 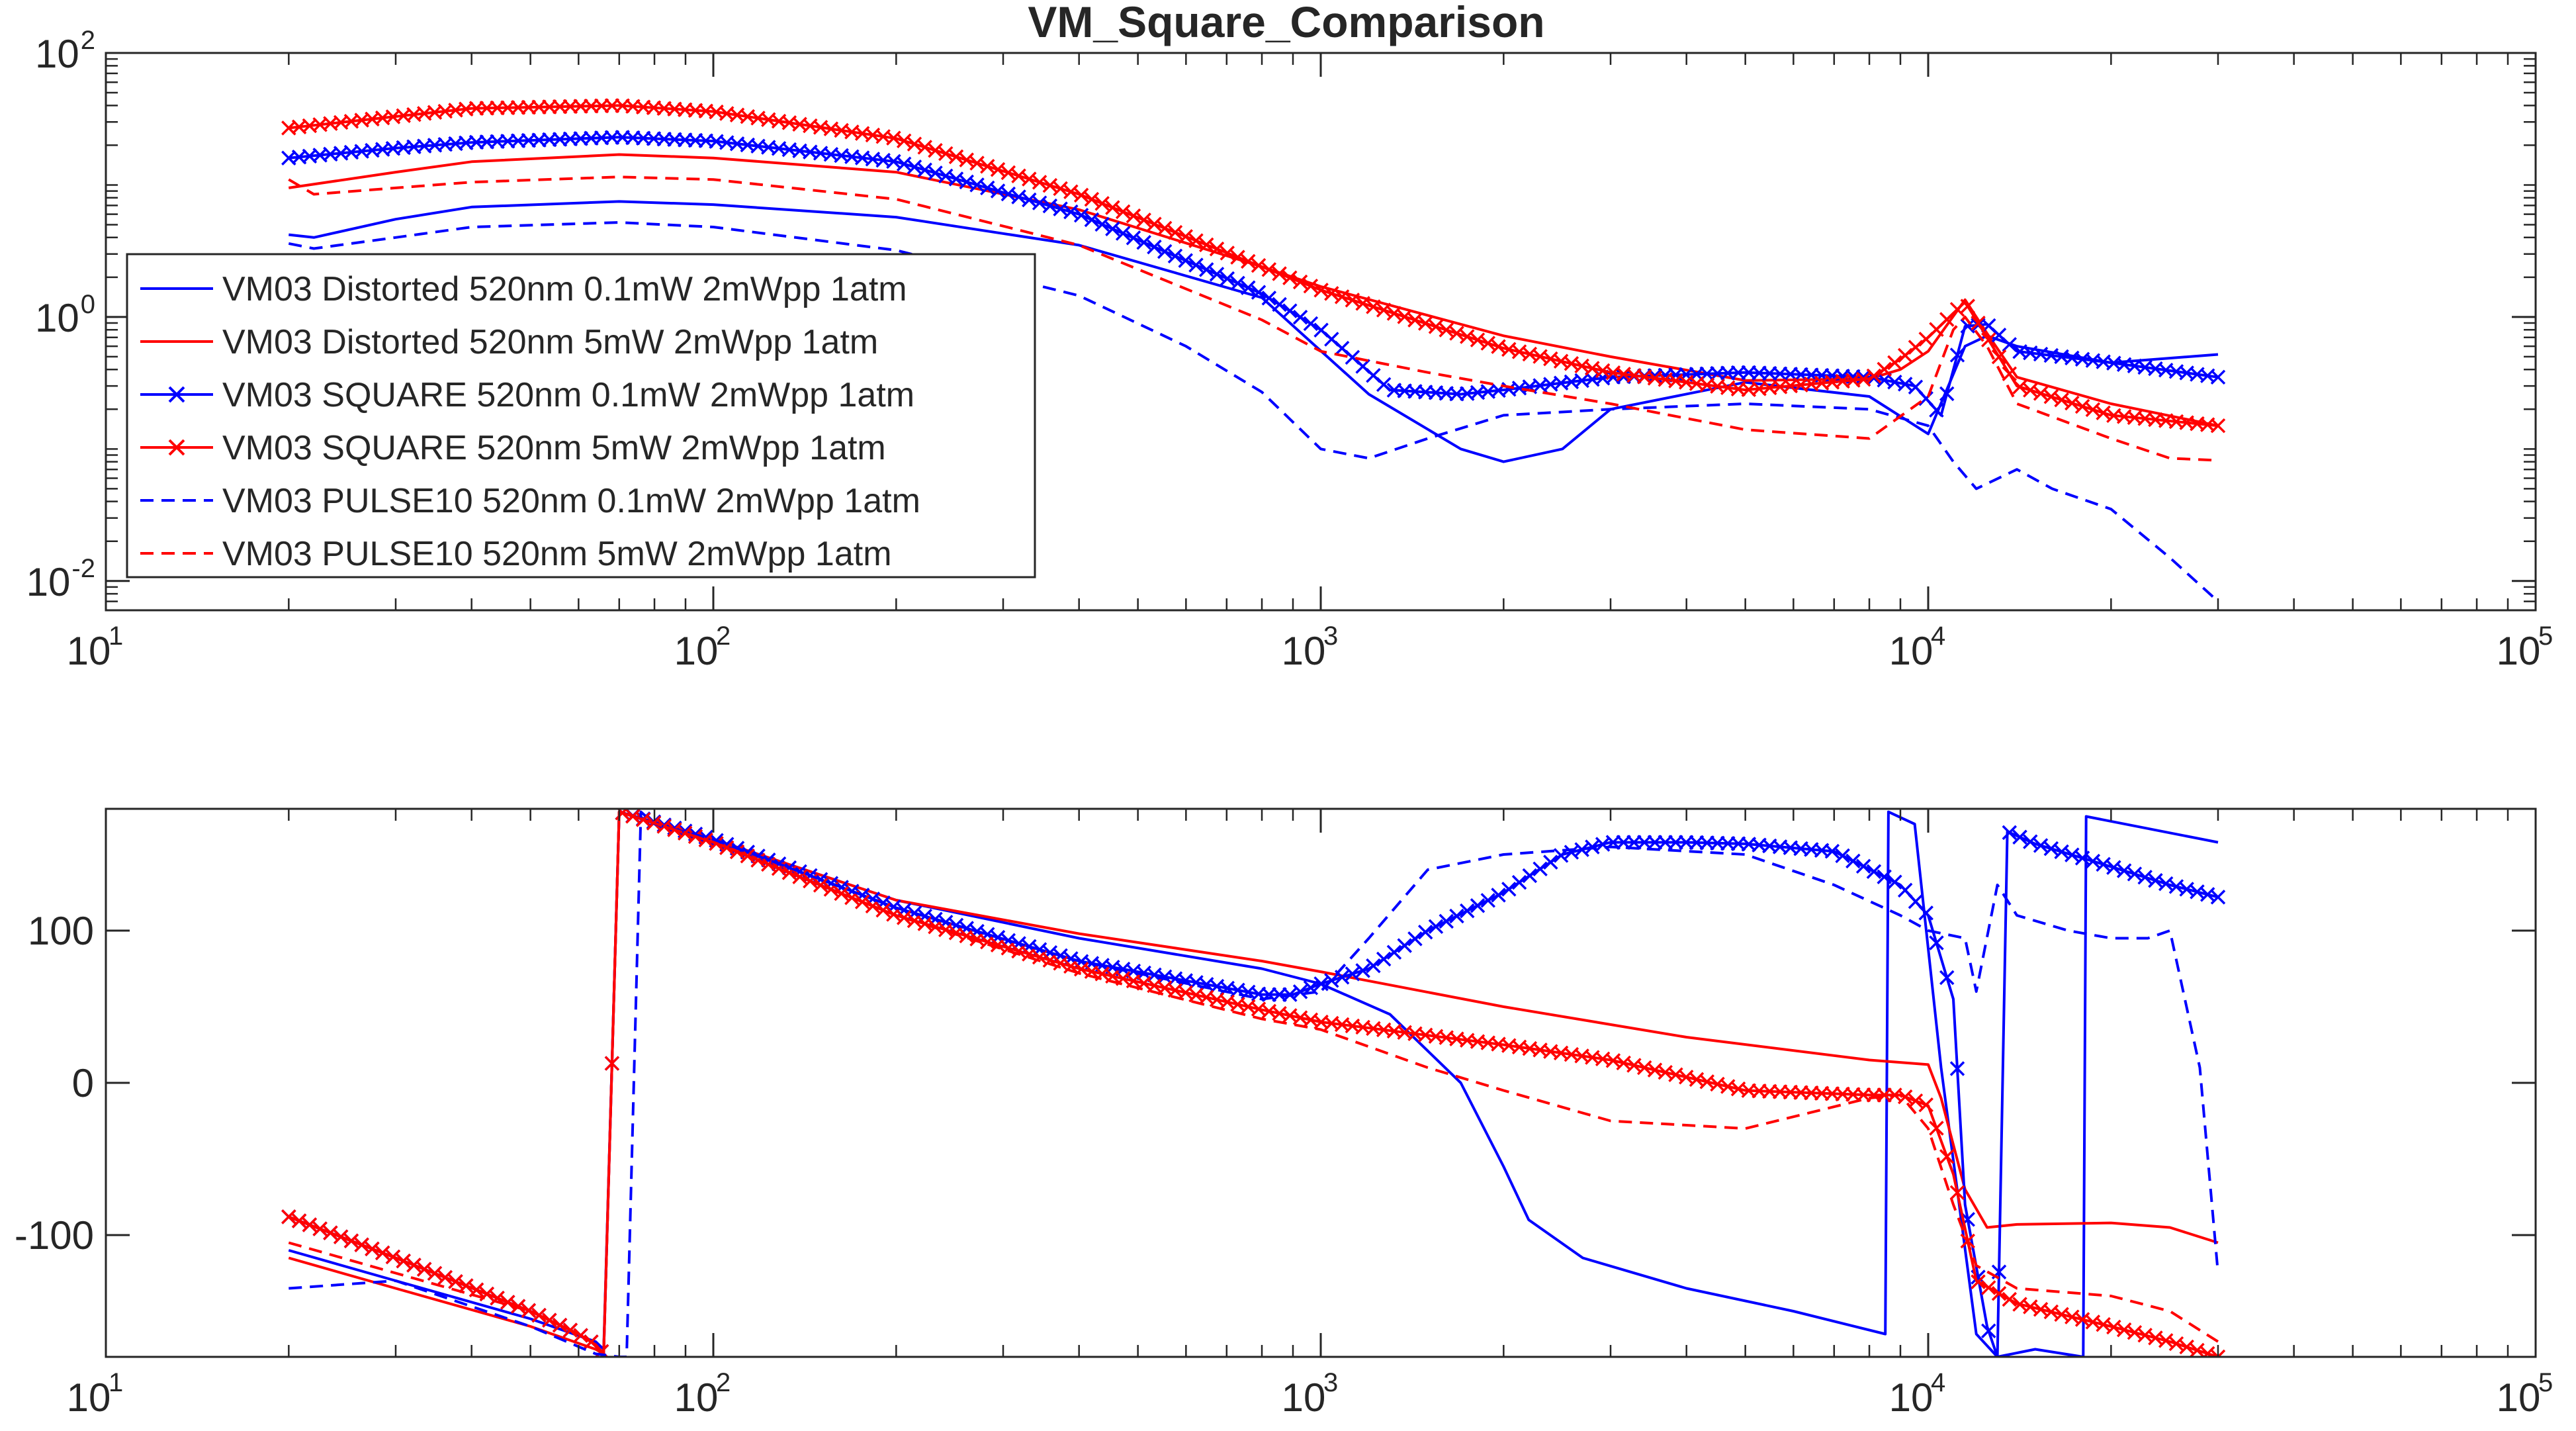 What do you see at coordinates (696, 651) in the screenshot?
I see `magnitude-xtick-label: 10` at bounding box center [696, 651].